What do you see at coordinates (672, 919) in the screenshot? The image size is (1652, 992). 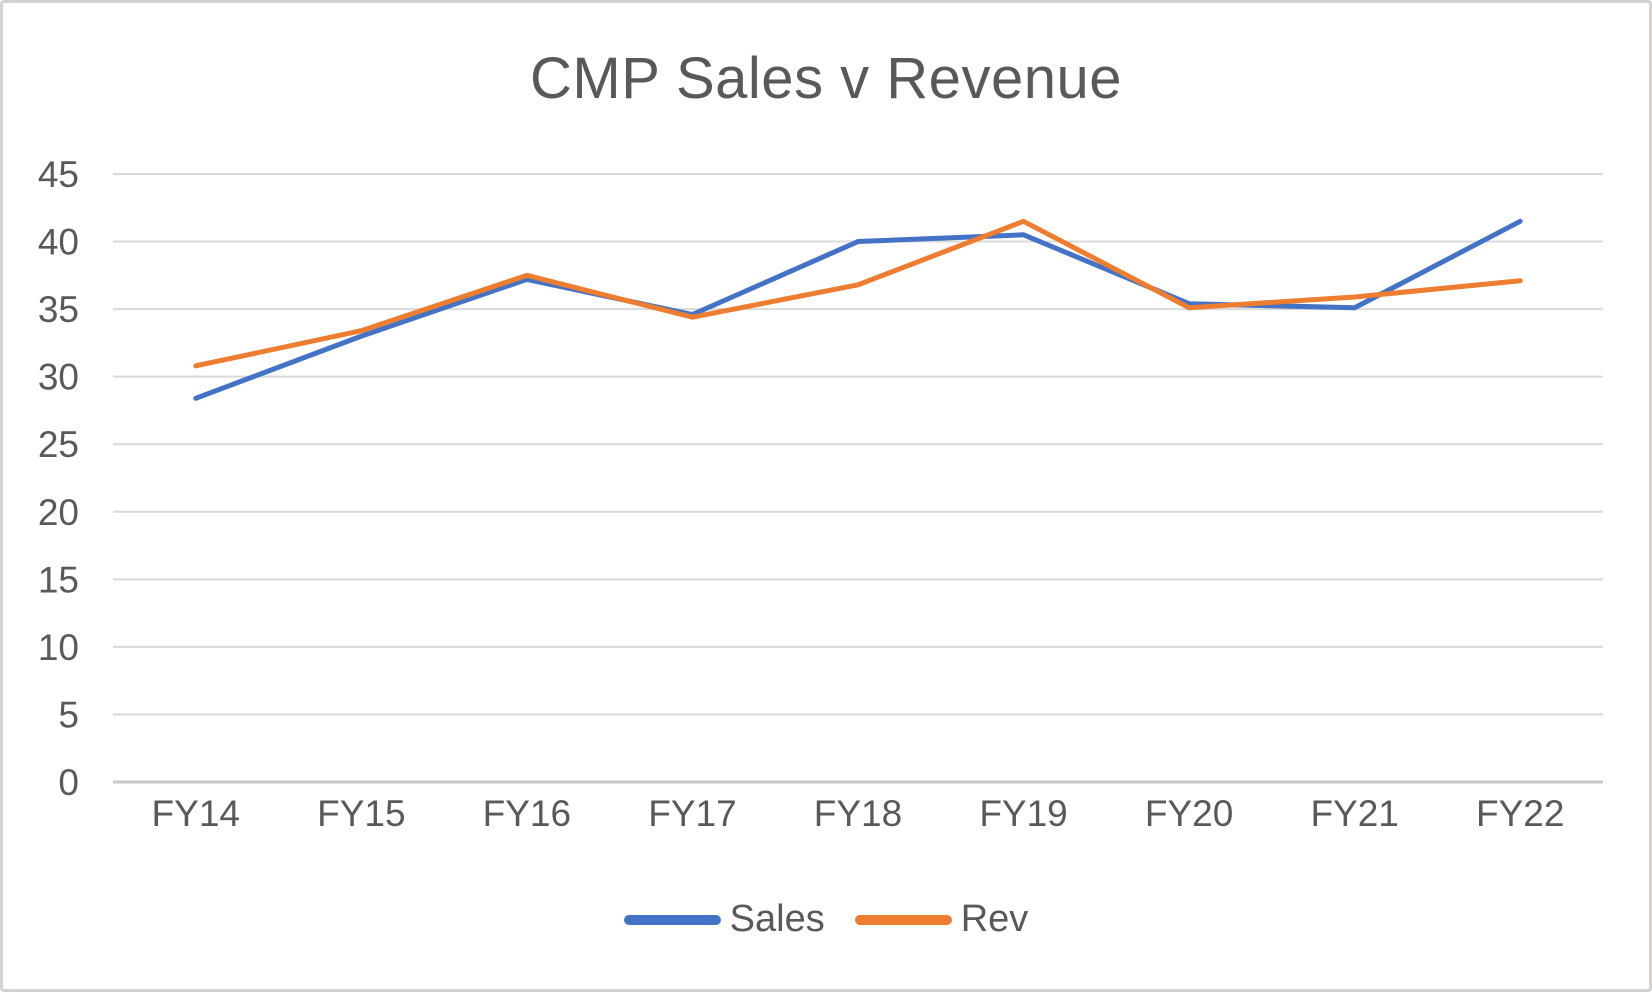 I see `legend-swatch-sales` at bounding box center [672, 919].